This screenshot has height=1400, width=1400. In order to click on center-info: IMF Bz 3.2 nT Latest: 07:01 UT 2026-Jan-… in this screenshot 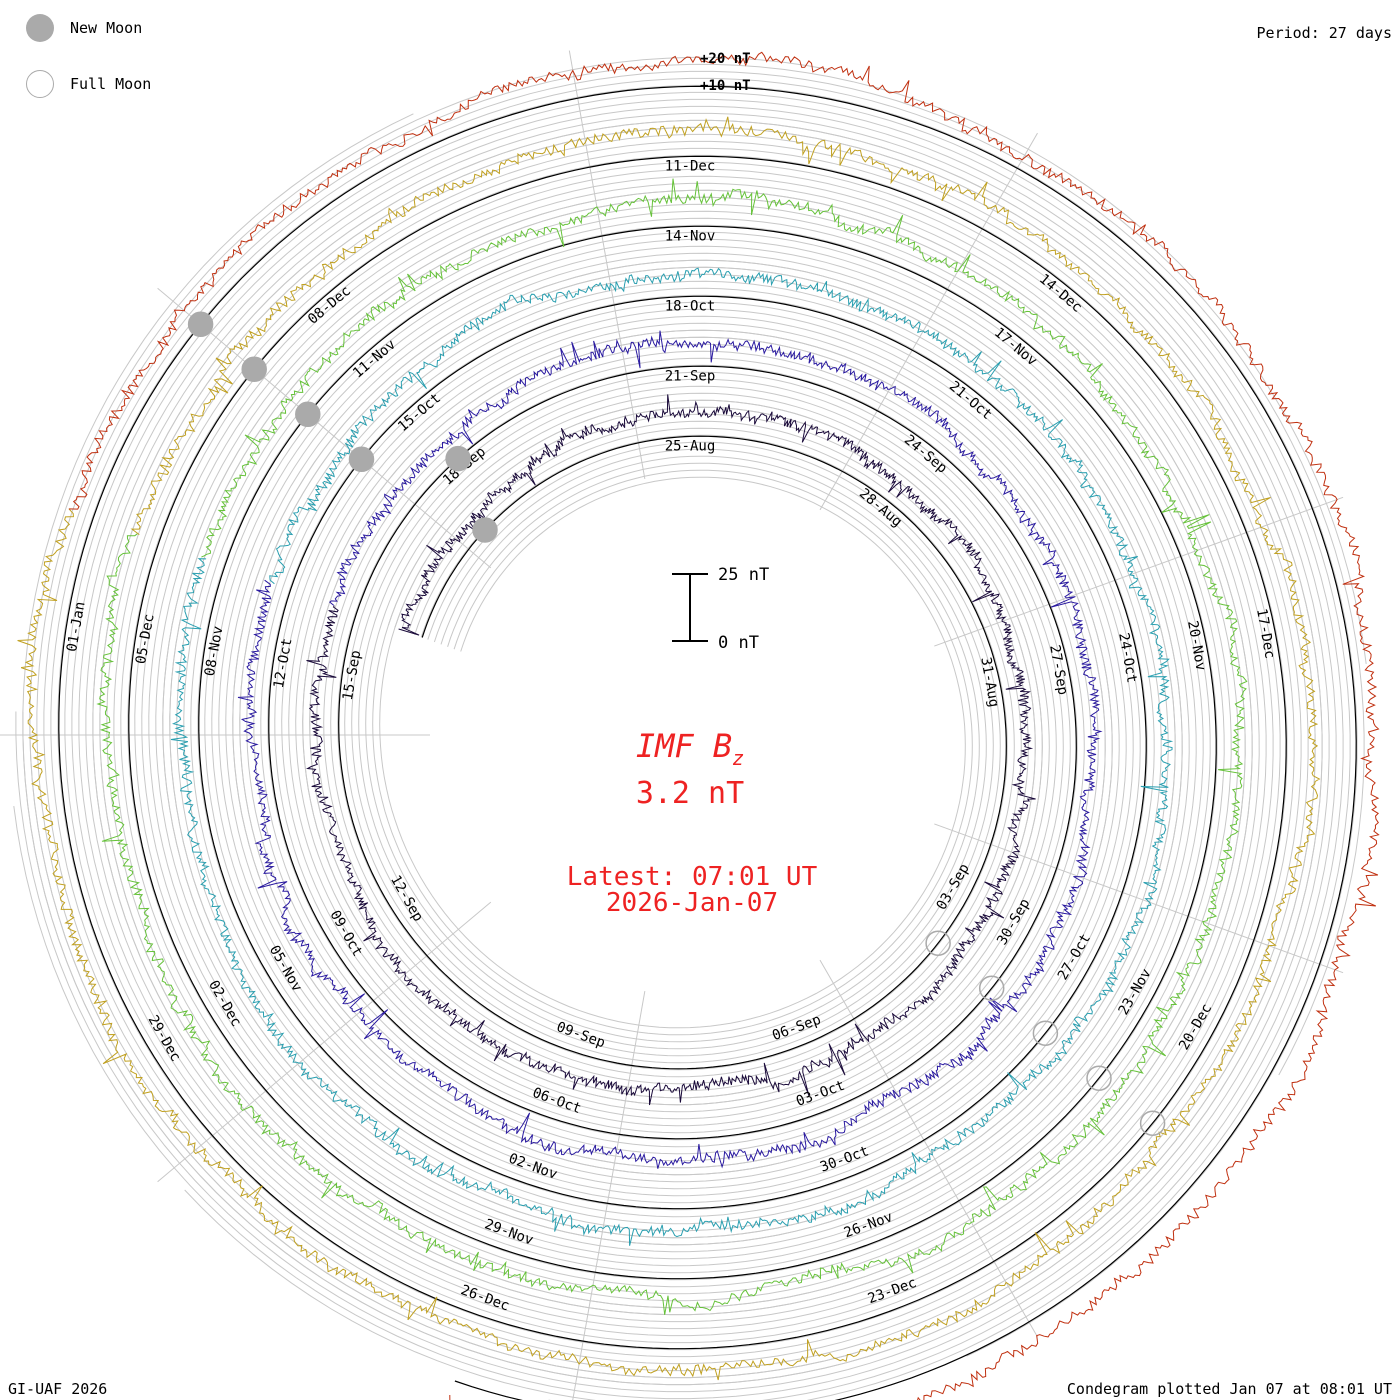, I will do `click(692, 822)`.